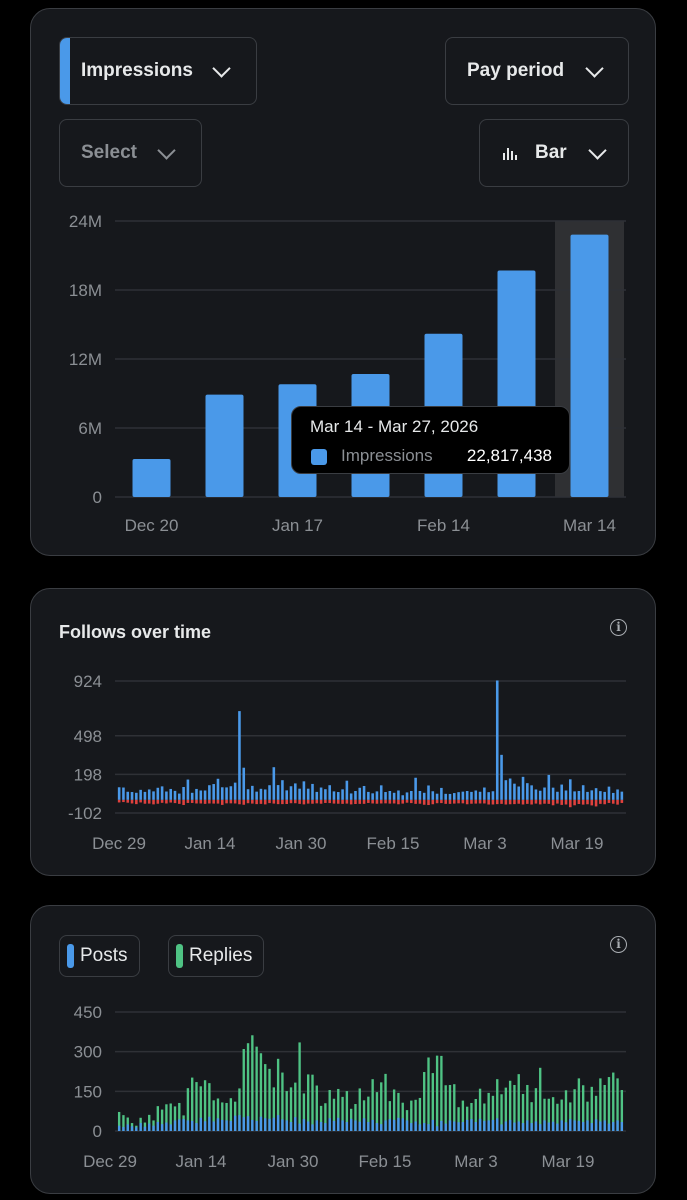 This screenshot has height=1200, width=687. Describe the element at coordinates (224, 445) in the screenshot. I see `bar` at that location.